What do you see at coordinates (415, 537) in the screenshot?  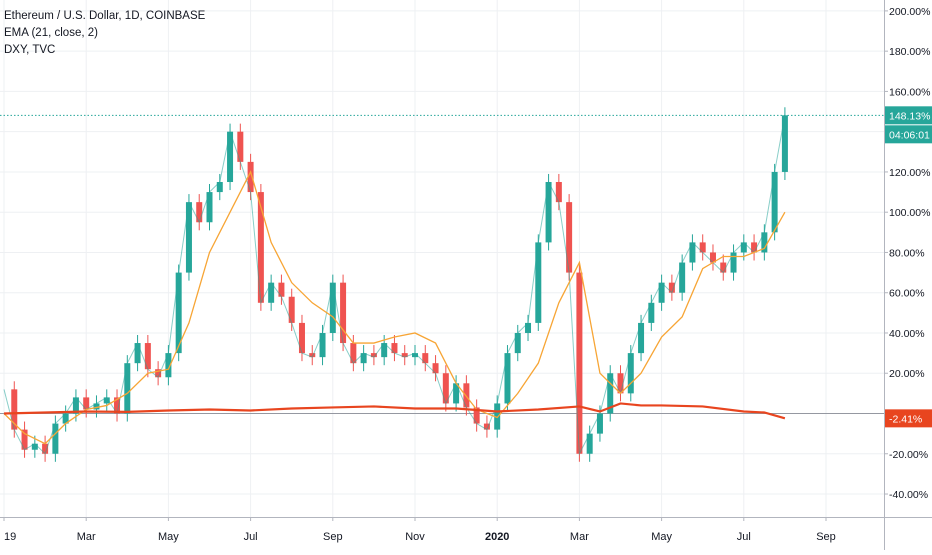 I see `x-tick-label: Nov` at bounding box center [415, 537].